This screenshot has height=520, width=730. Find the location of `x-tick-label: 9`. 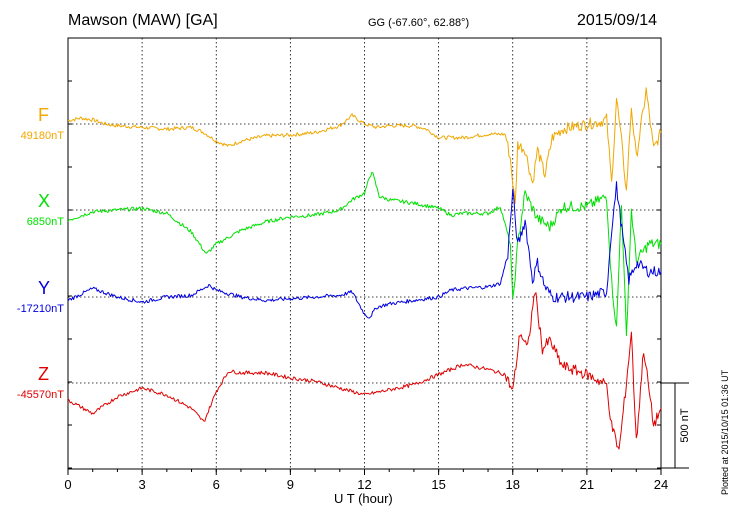

x-tick-label: 9 is located at coordinates (290, 484).